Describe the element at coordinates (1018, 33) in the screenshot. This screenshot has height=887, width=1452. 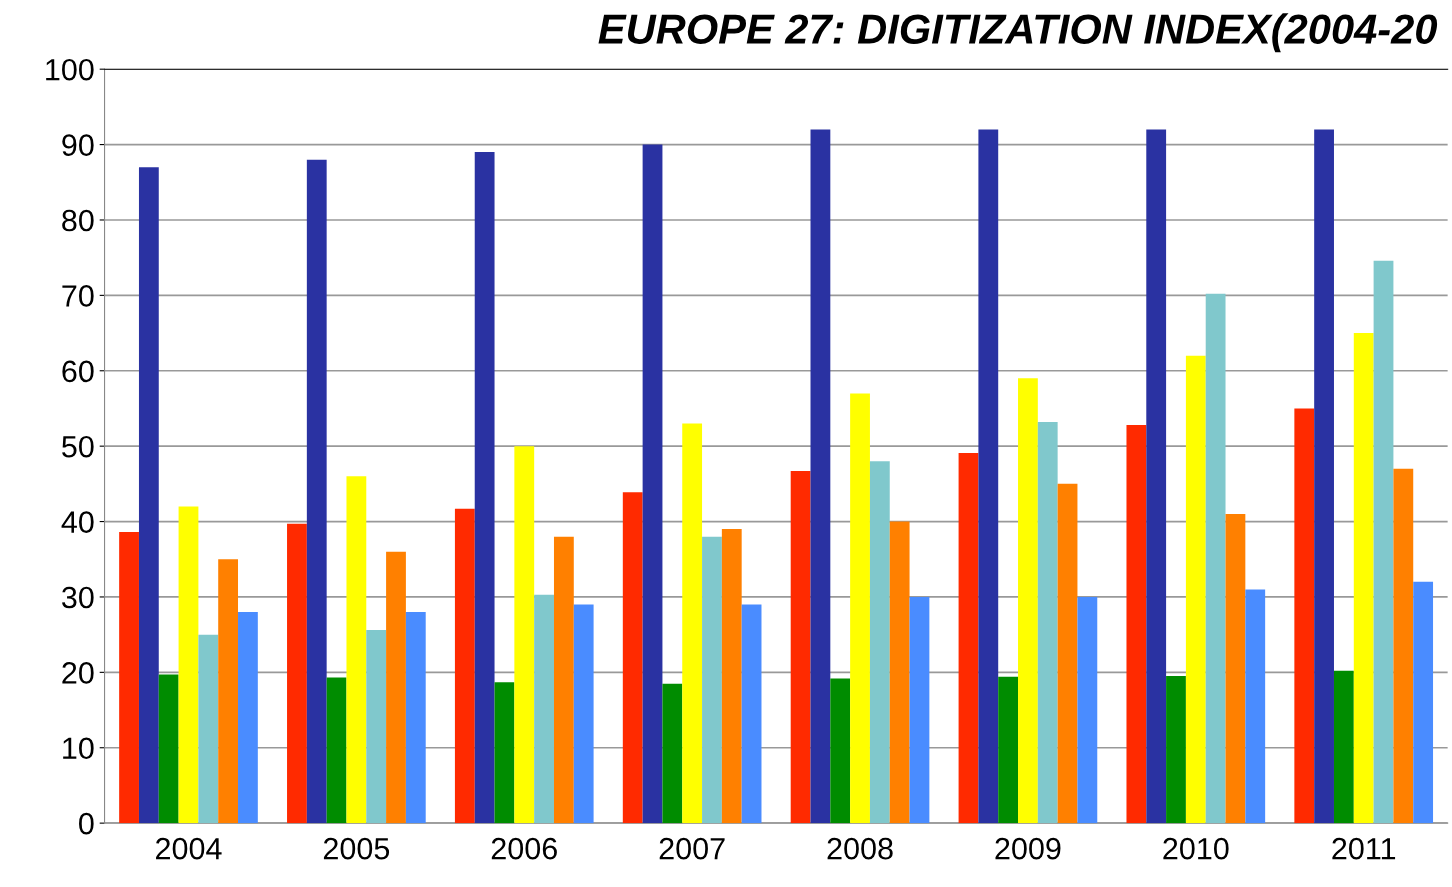
I see `chart-title: EUROPE 27: DIGITIZATION INDEX(2004-20` at that location.